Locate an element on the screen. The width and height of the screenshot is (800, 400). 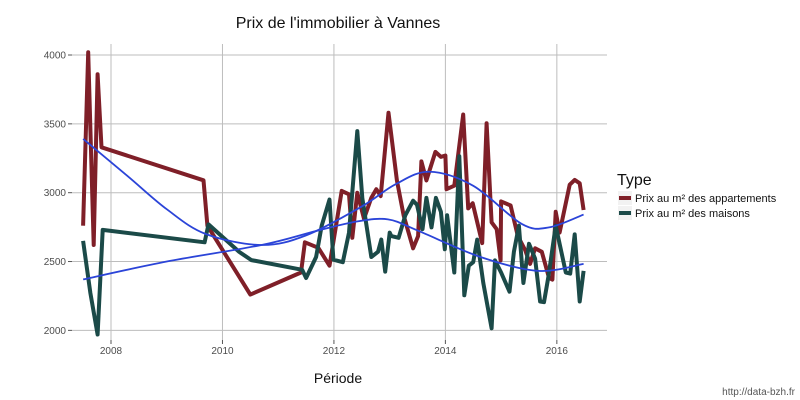
y-tick-label: 2000 is located at coordinates (55, 331).